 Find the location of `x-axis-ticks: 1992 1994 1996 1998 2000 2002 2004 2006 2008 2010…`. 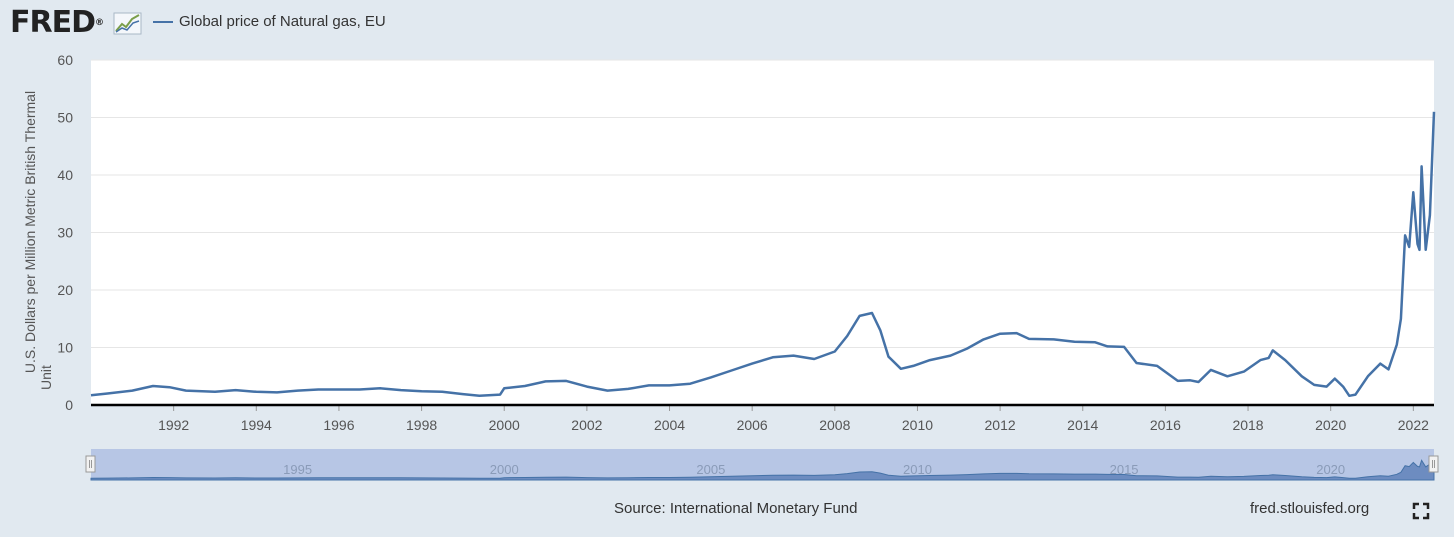

x-axis-ticks: 1992 1994 1996 1998 2000 2002 2004 2006 2008 2010… is located at coordinates (793, 419).